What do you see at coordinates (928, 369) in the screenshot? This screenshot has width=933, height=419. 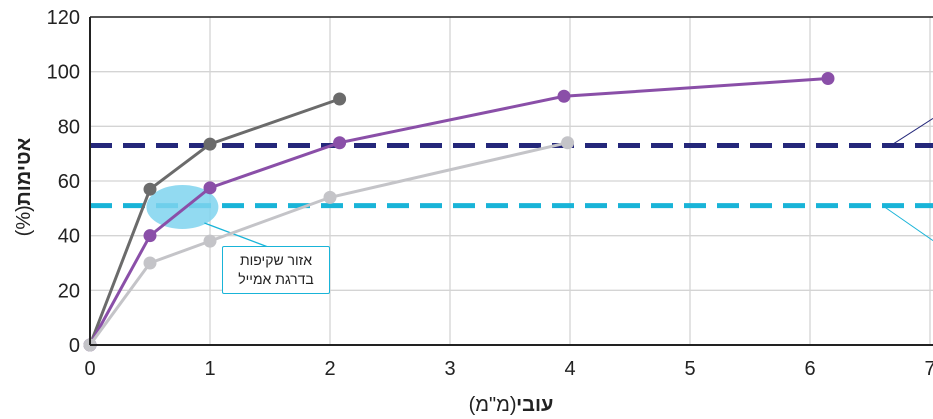 I see `x-tick-label-7: 7` at bounding box center [928, 369].